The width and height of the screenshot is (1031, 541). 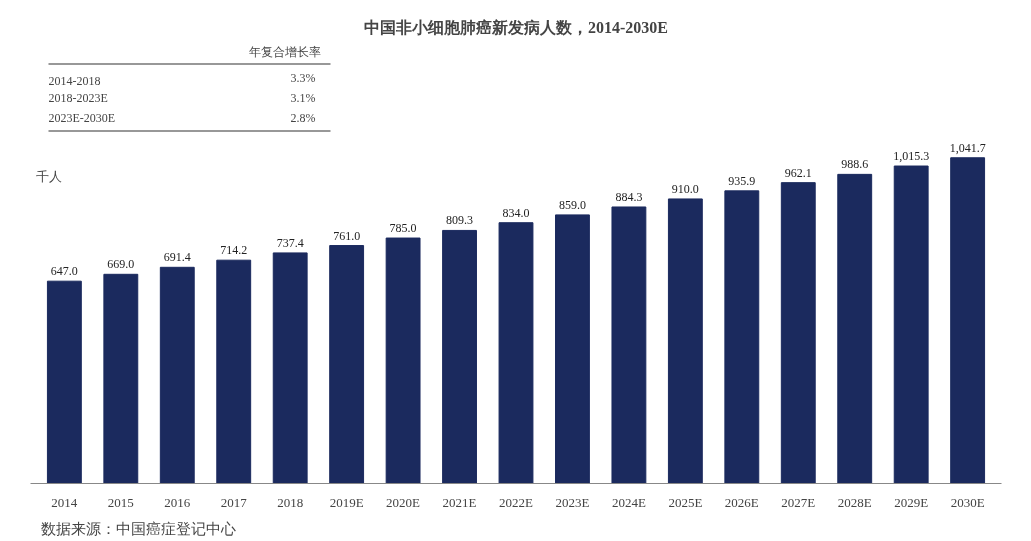 I want to click on x-tick-label: 2024E, so click(x=628, y=502).